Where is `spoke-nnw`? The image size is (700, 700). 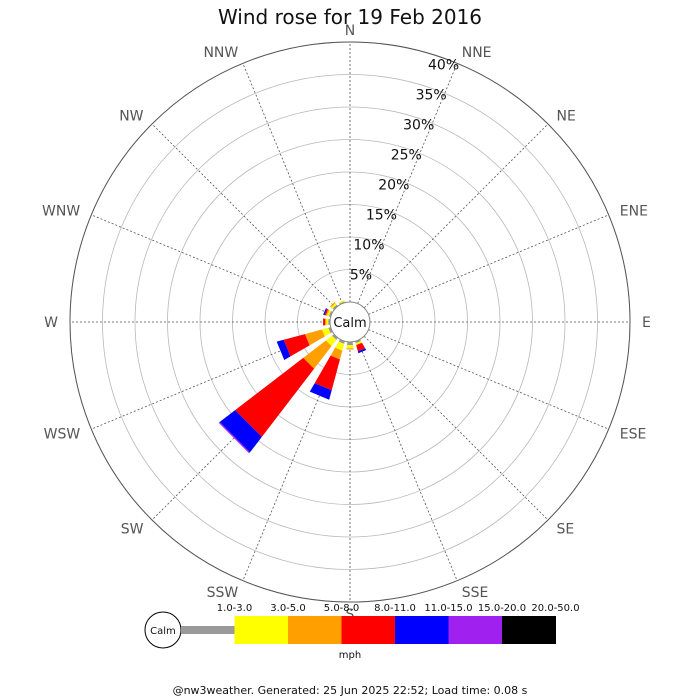 spoke-nnw is located at coordinates (292, 183).